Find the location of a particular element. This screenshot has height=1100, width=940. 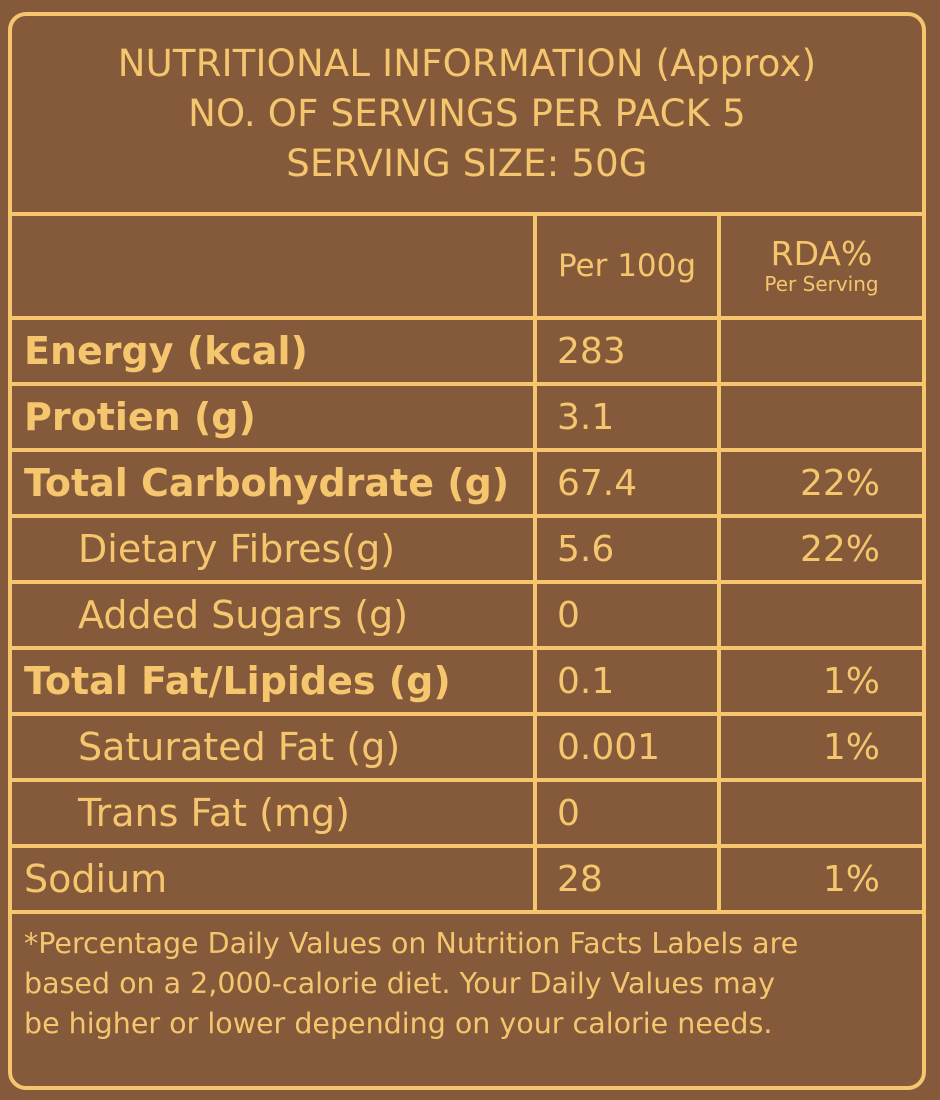

row-label: Dietary Fibres(g) is located at coordinates (274, 549).